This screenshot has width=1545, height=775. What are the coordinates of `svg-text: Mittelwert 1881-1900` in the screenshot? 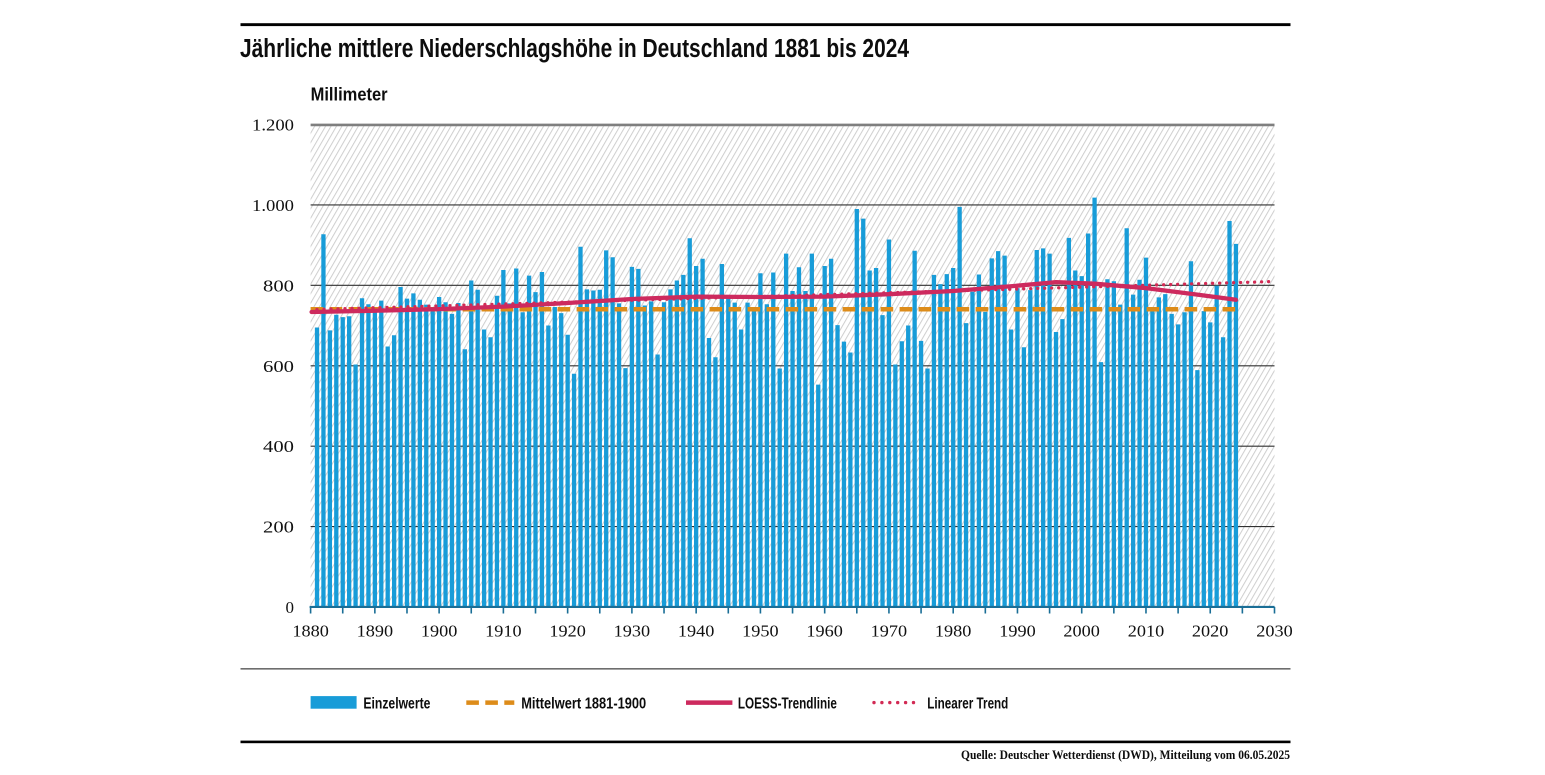 It's located at (583, 703).